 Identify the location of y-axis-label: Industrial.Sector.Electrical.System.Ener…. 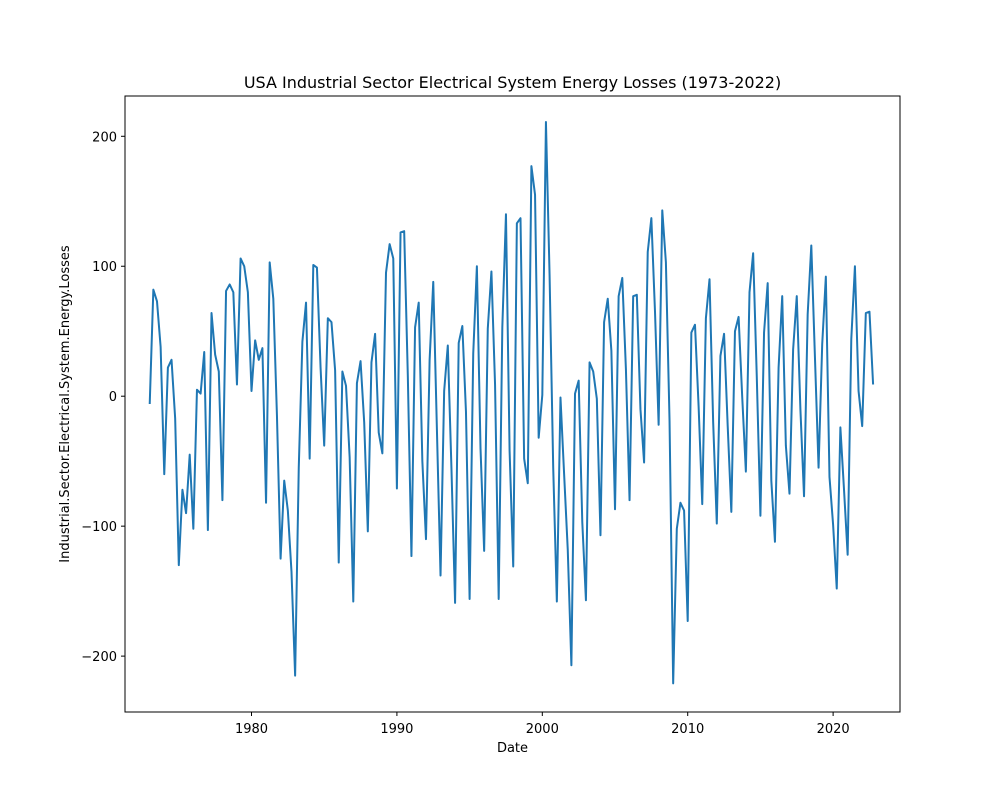
(65, 404).